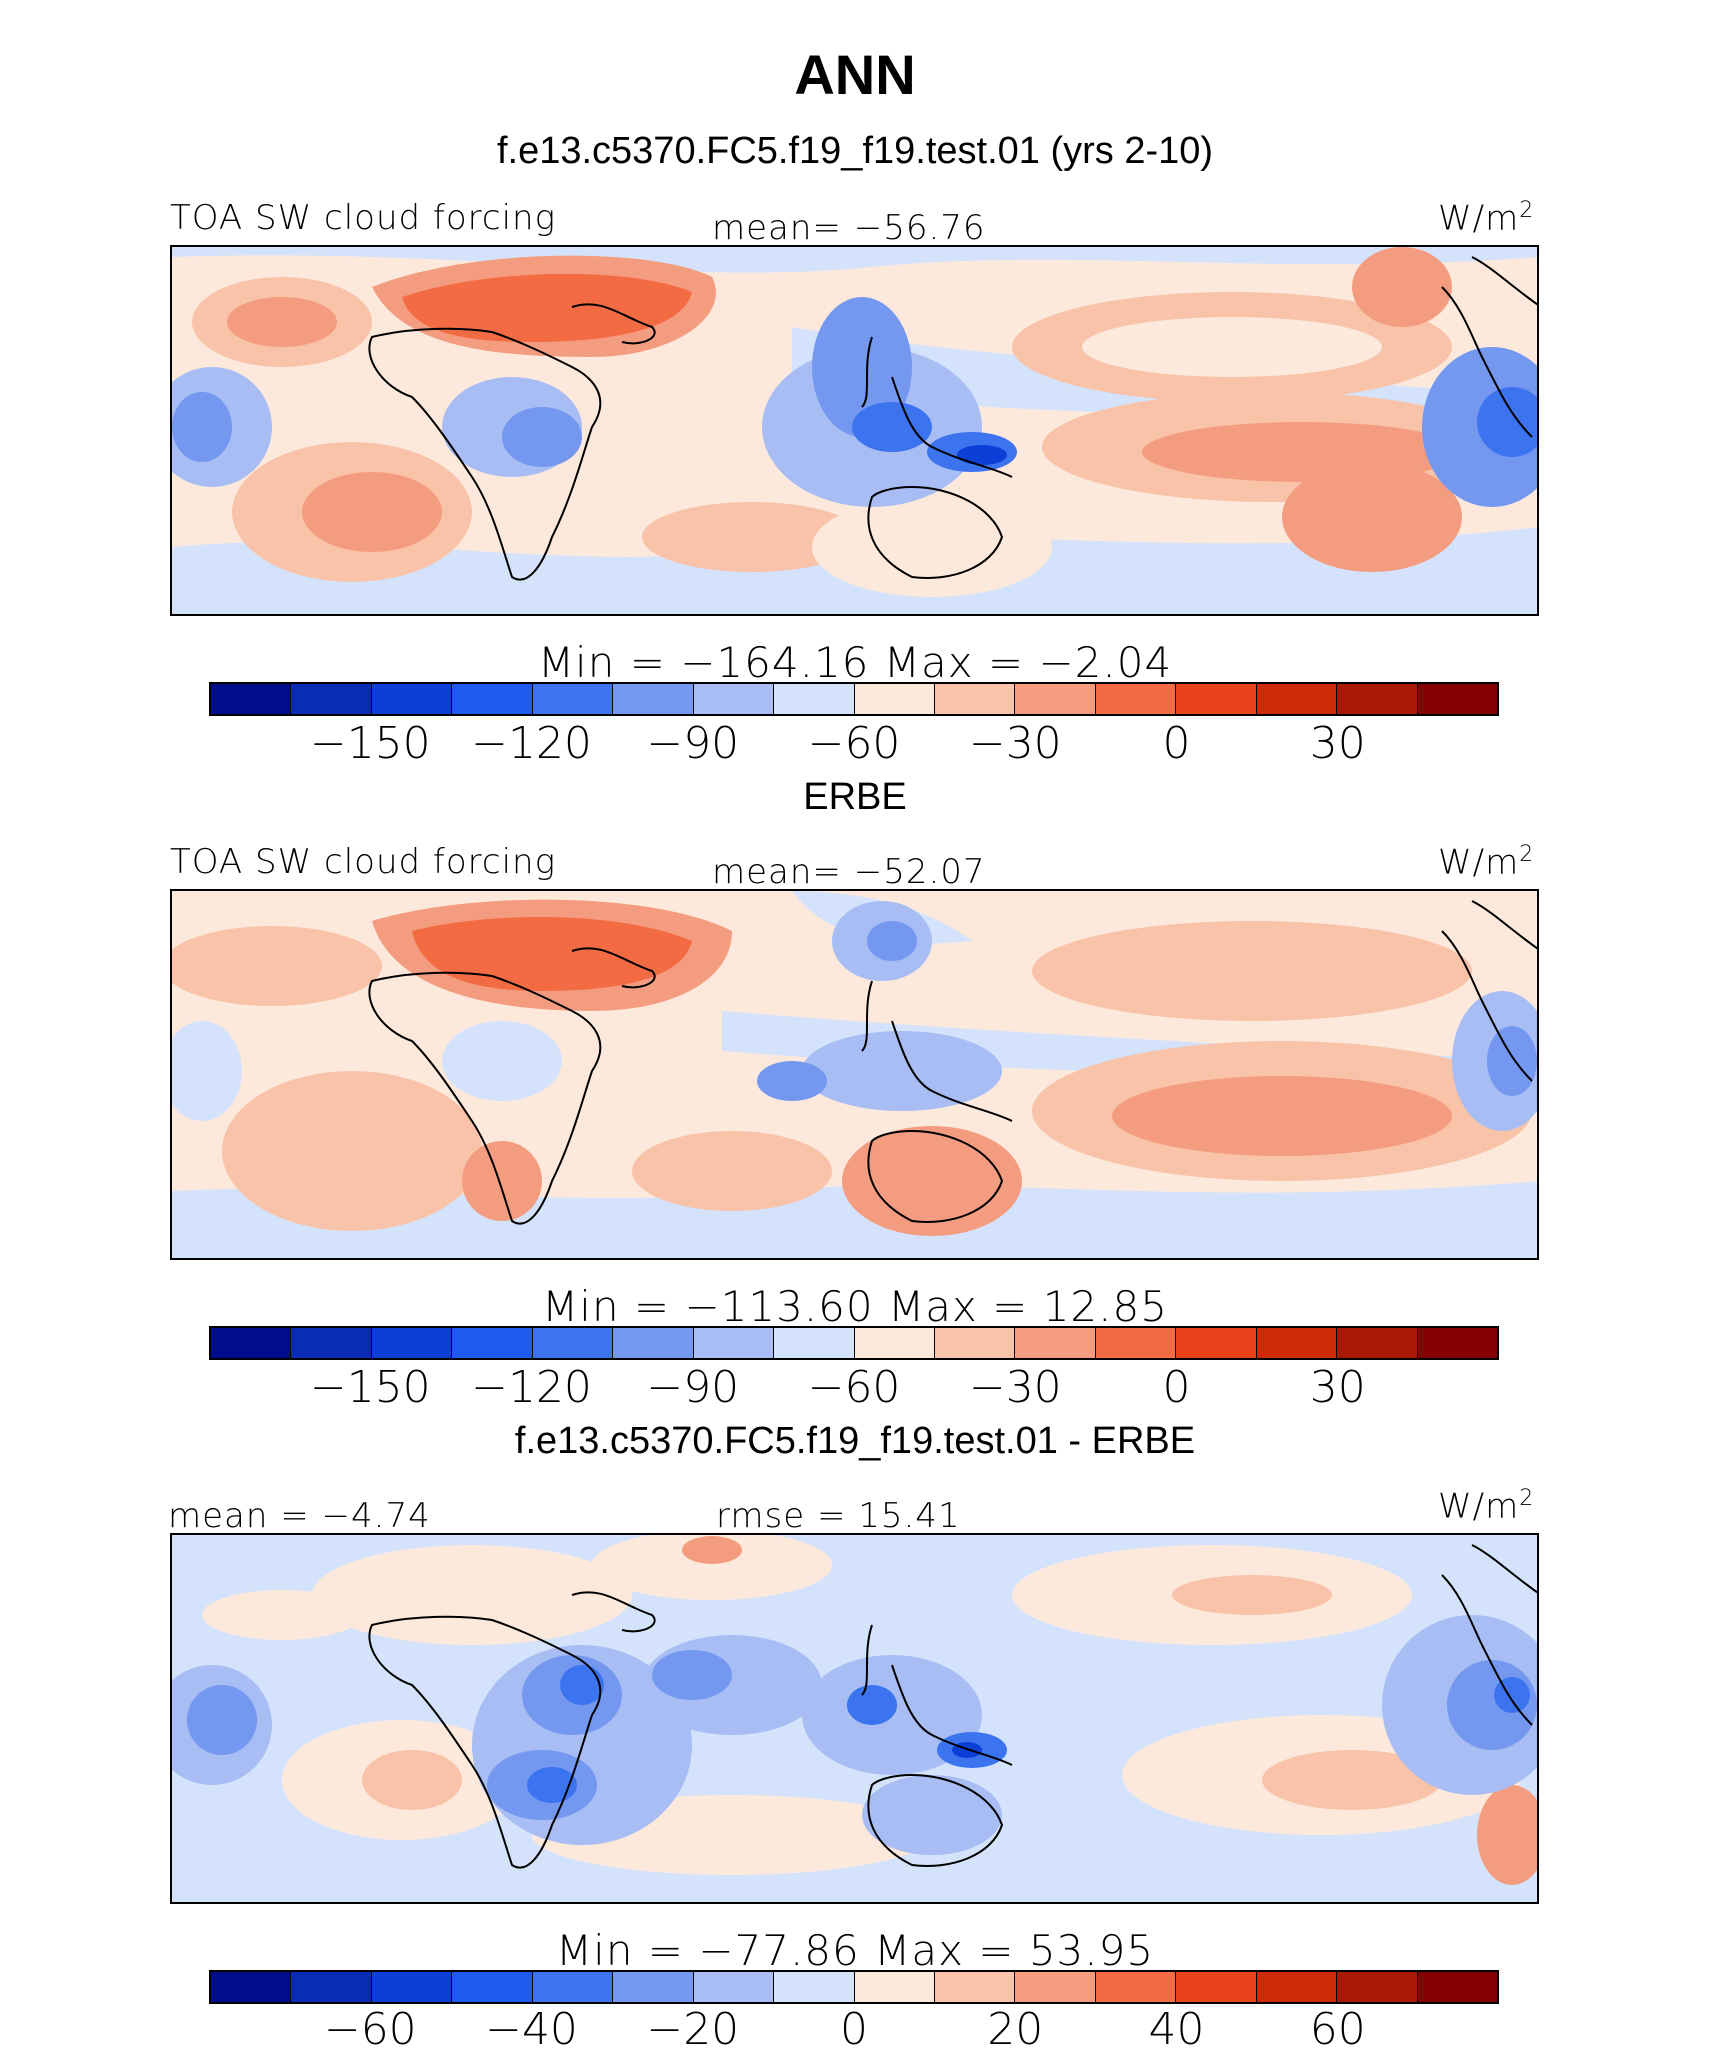  Describe the element at coordinates (1176, 1387) in the screenshot. I see `panel2-colorbar-tick-label: 0` at that location.